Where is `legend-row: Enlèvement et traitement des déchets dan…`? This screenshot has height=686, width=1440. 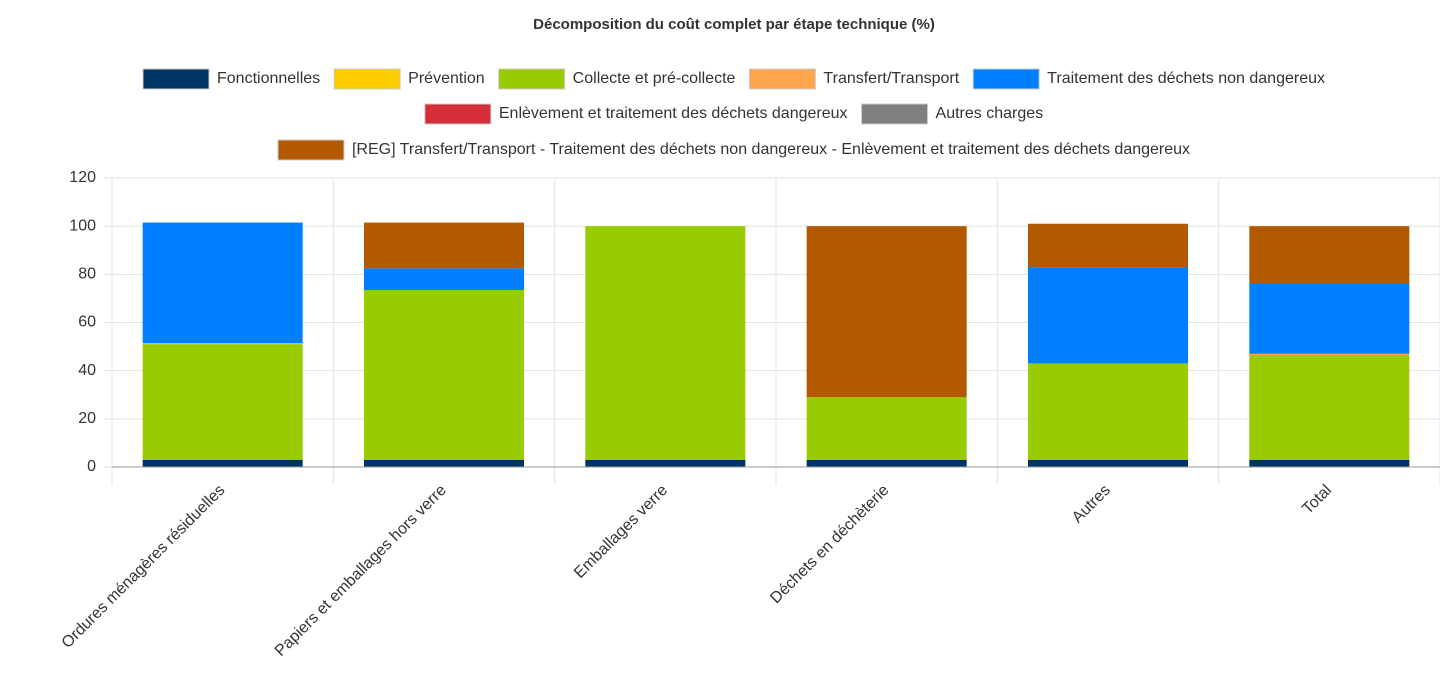 legend-row: Enlèvement et traitement des déchets dan… is located at coordinates (734, 114).